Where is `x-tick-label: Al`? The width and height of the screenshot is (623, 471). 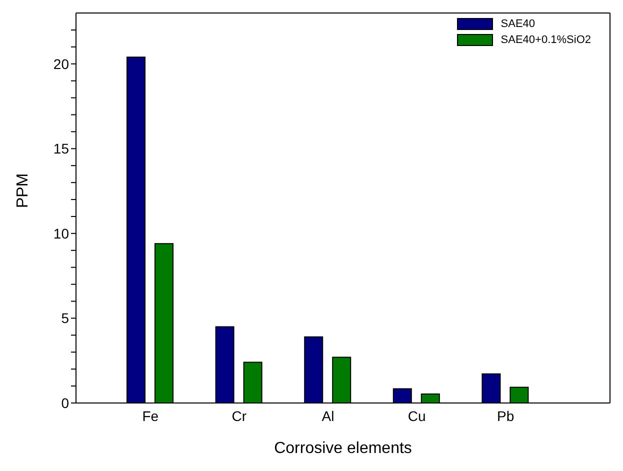 x-tick-label: Al is located at coordinates (328, 416).